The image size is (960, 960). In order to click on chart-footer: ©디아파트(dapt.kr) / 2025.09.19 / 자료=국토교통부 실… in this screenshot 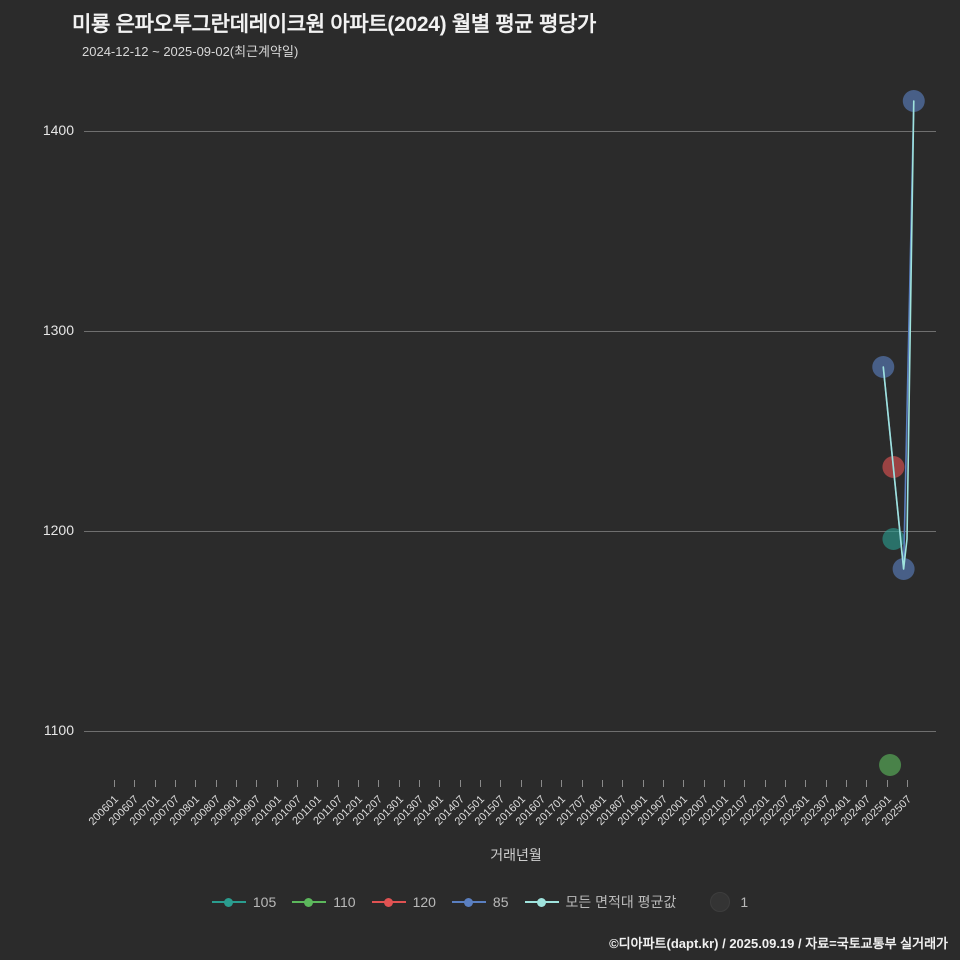, I will do `click(778, 943)`.